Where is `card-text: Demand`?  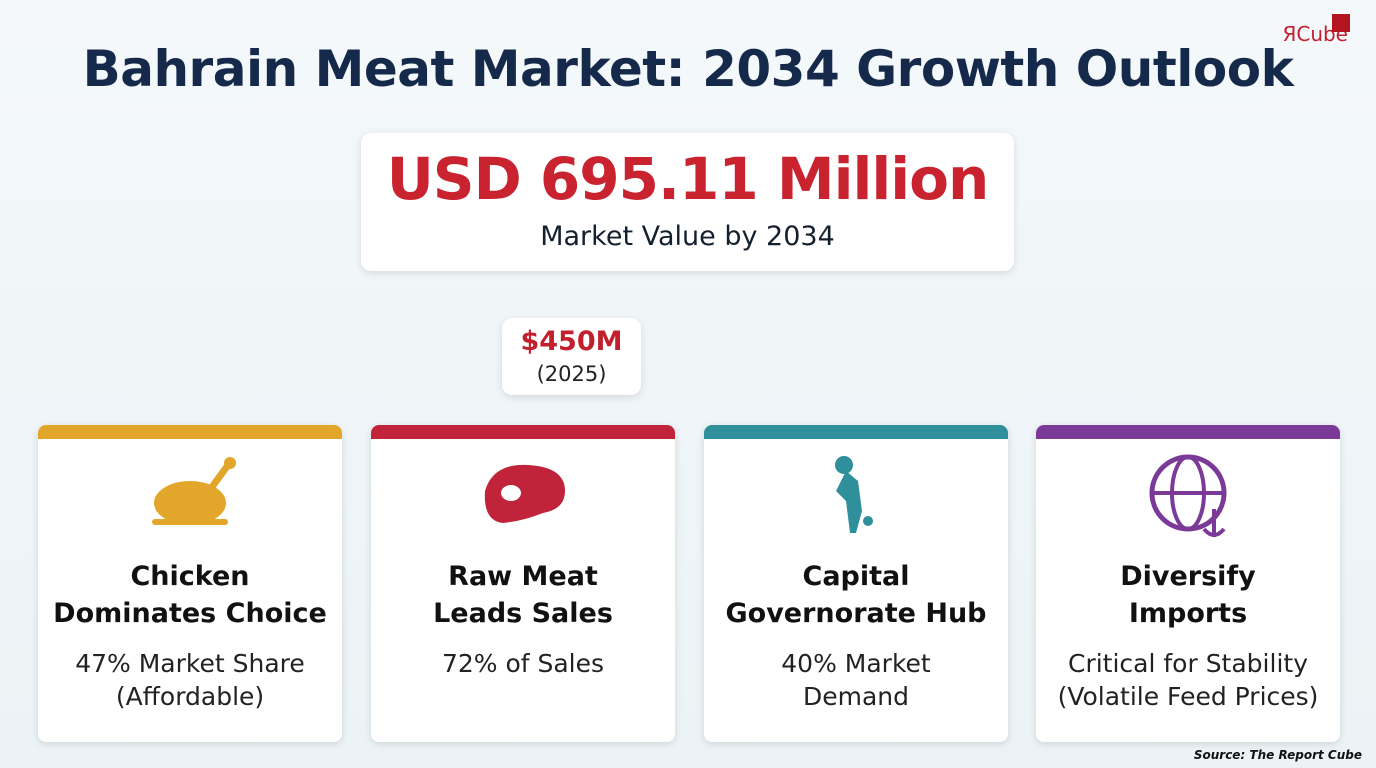
card-text: Demand is located at coordinates (856, 696).